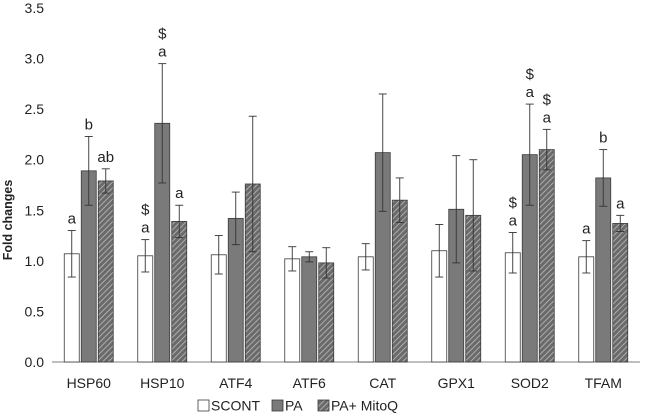 This screenshot has height=417, width=648. What do you see at coordinates (294, 406) in the screenshot?
I see `legend-label: PA` at bounding box center [294, 406].